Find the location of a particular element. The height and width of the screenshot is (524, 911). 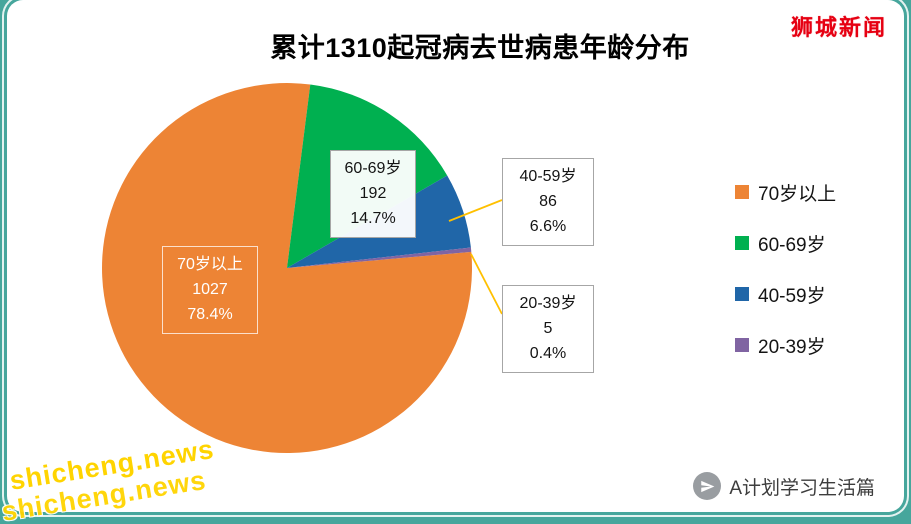

data-label-20-39-value: 5 is located at coordinates (548, 328).